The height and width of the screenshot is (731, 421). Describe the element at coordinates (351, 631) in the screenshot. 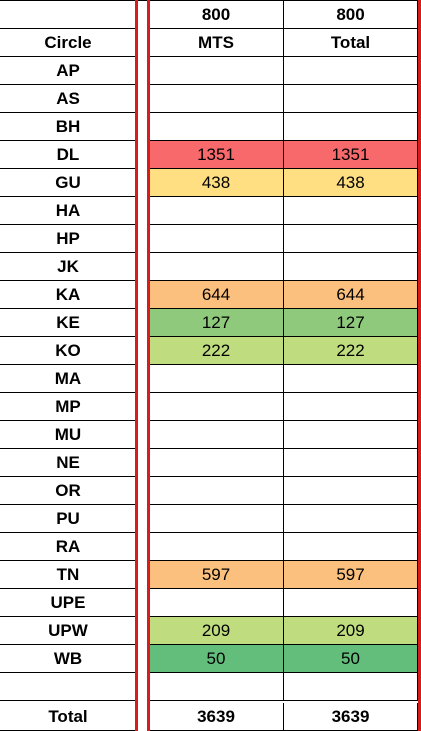

I see `total-cell: 209` at that location.